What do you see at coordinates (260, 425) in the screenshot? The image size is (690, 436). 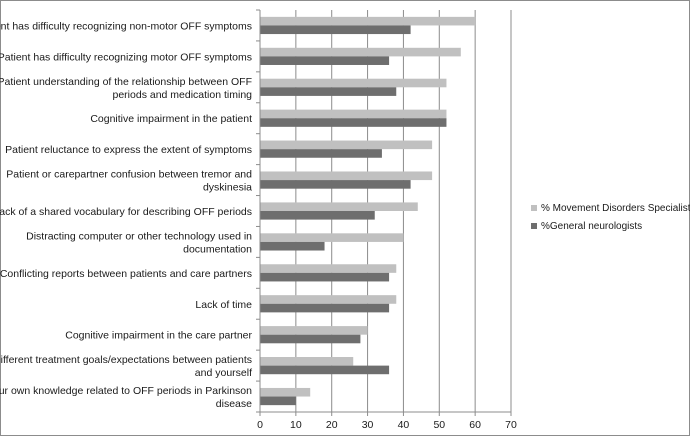 I see `x-tick-label: 0` at bounding box center [260, 425].